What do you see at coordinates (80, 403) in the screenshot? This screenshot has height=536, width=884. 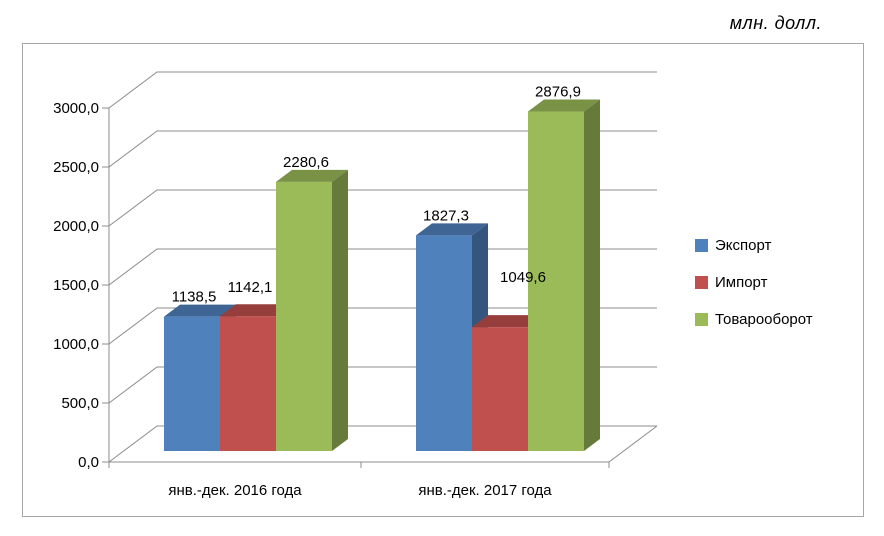 I see `y-tick-label-500: 500,0` at bounding box center [80, 403].